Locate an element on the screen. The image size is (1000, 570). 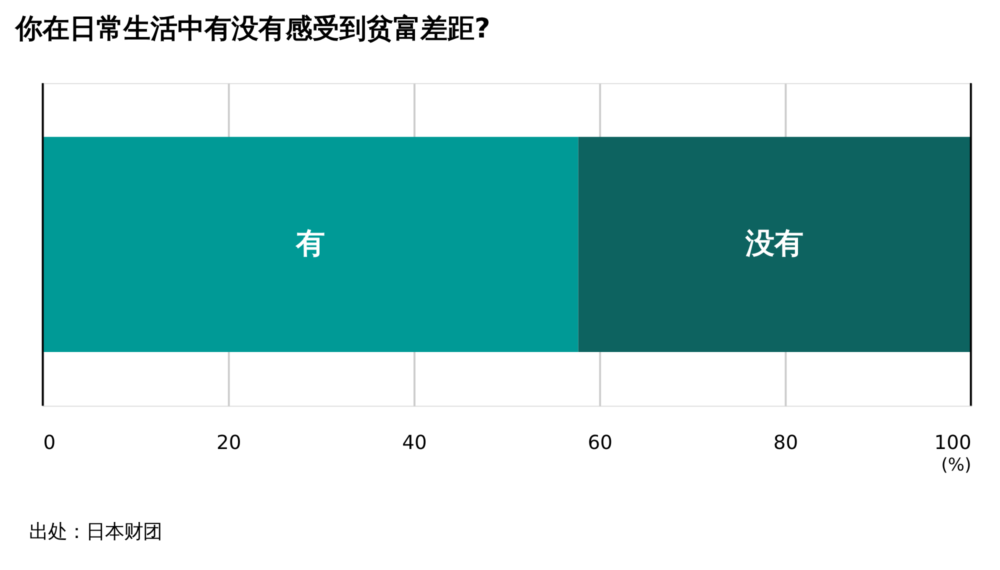
series-label: 有 is located at coordinates (310, 243).